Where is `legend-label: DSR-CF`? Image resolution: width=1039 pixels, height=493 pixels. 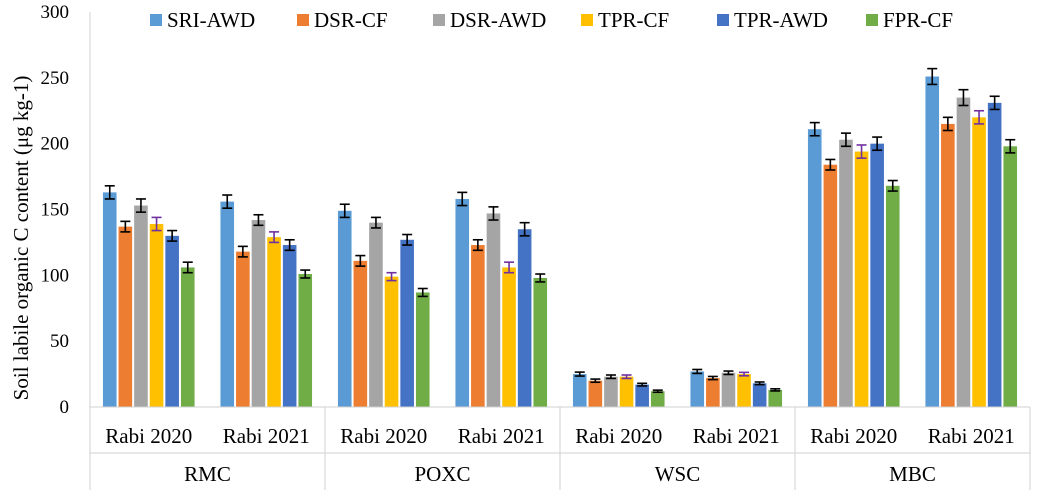 legend-label: DSR-CF is located at coordinates (351, 20).